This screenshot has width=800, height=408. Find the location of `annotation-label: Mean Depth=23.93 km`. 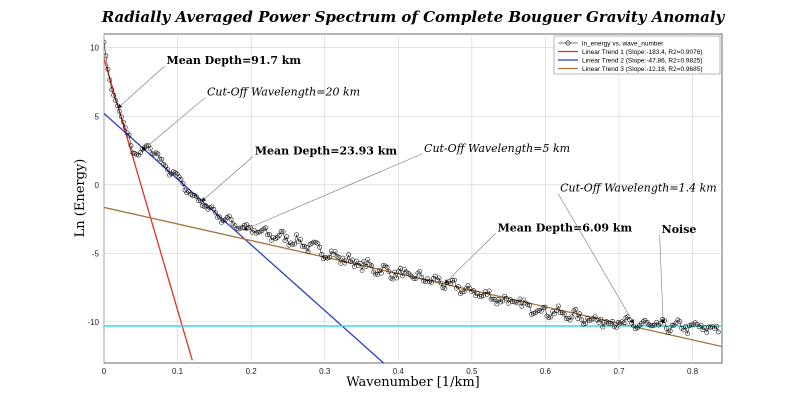

annotation-label: Mean Depth=23.93 km is located at coordinates (326, 151).